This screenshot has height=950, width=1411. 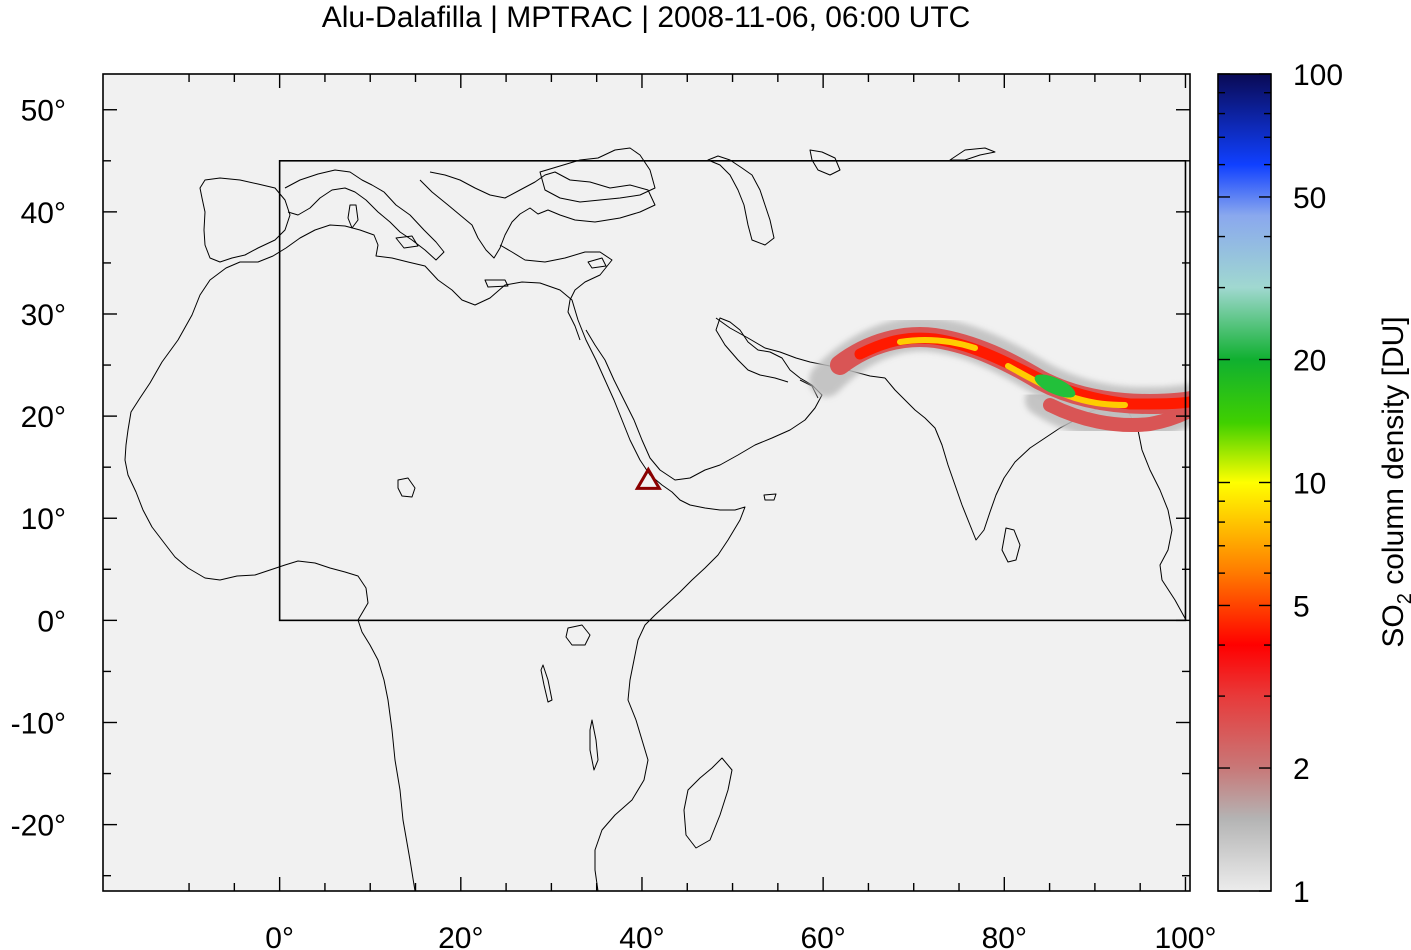 What do you see at coordinates (496, 283) in the screenshot?
I see `crete-coastline` at bounding box center [496, 283].